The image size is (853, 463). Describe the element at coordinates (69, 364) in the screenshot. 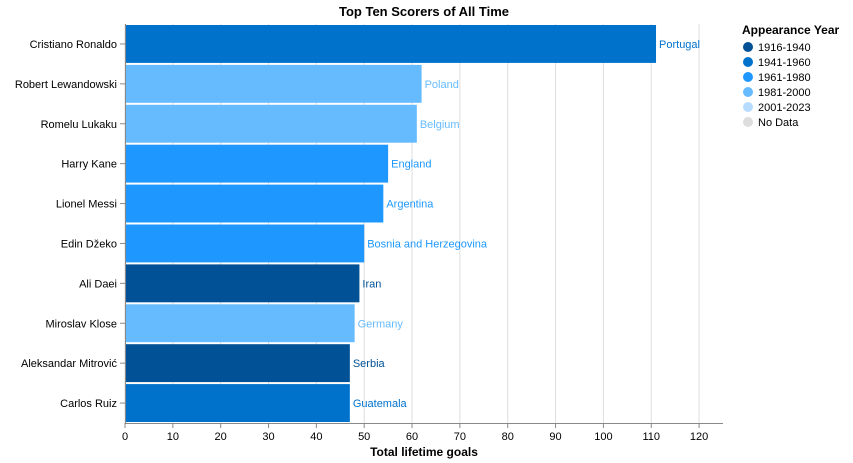

I see `y-tick-label: Aleksandar Mitrović` at that location.